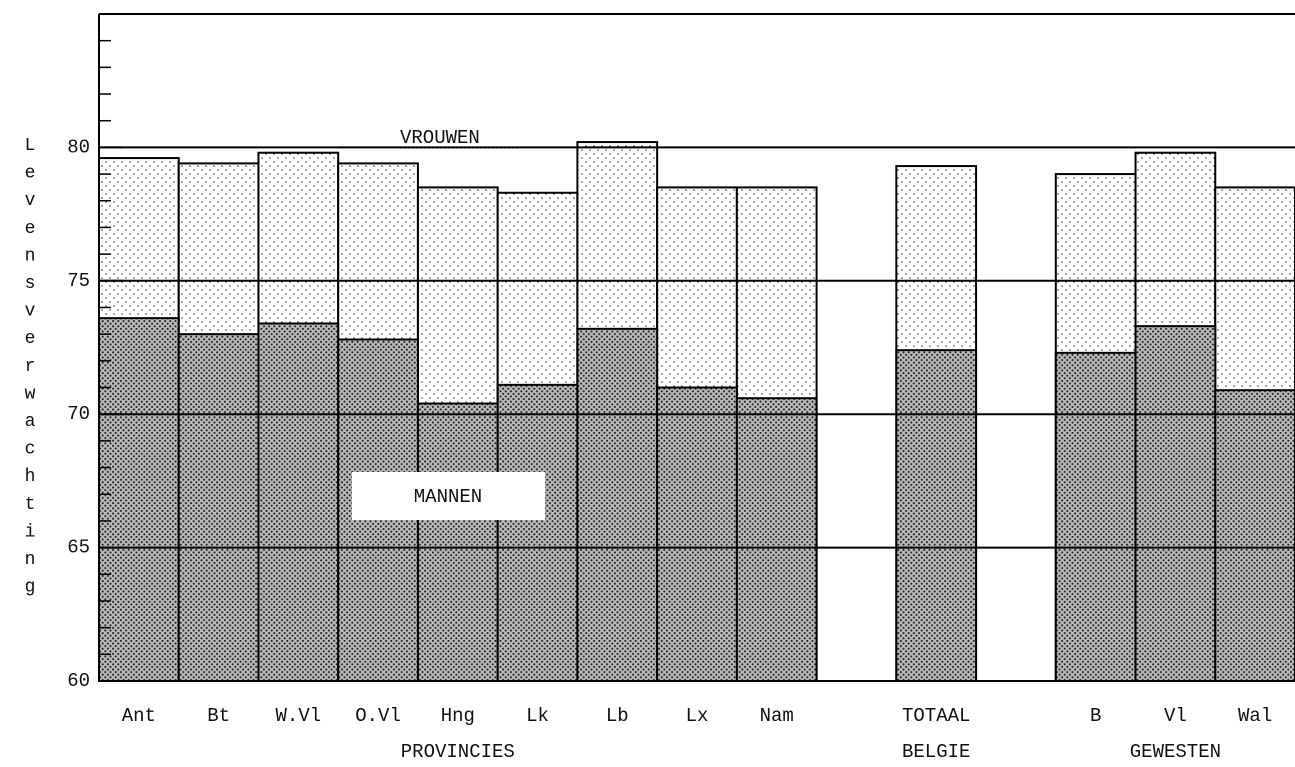  What do you see at coordinates (78, 548) in the screenshot?
I see `y-tick-label: 65` at bounding box center [78, 548].